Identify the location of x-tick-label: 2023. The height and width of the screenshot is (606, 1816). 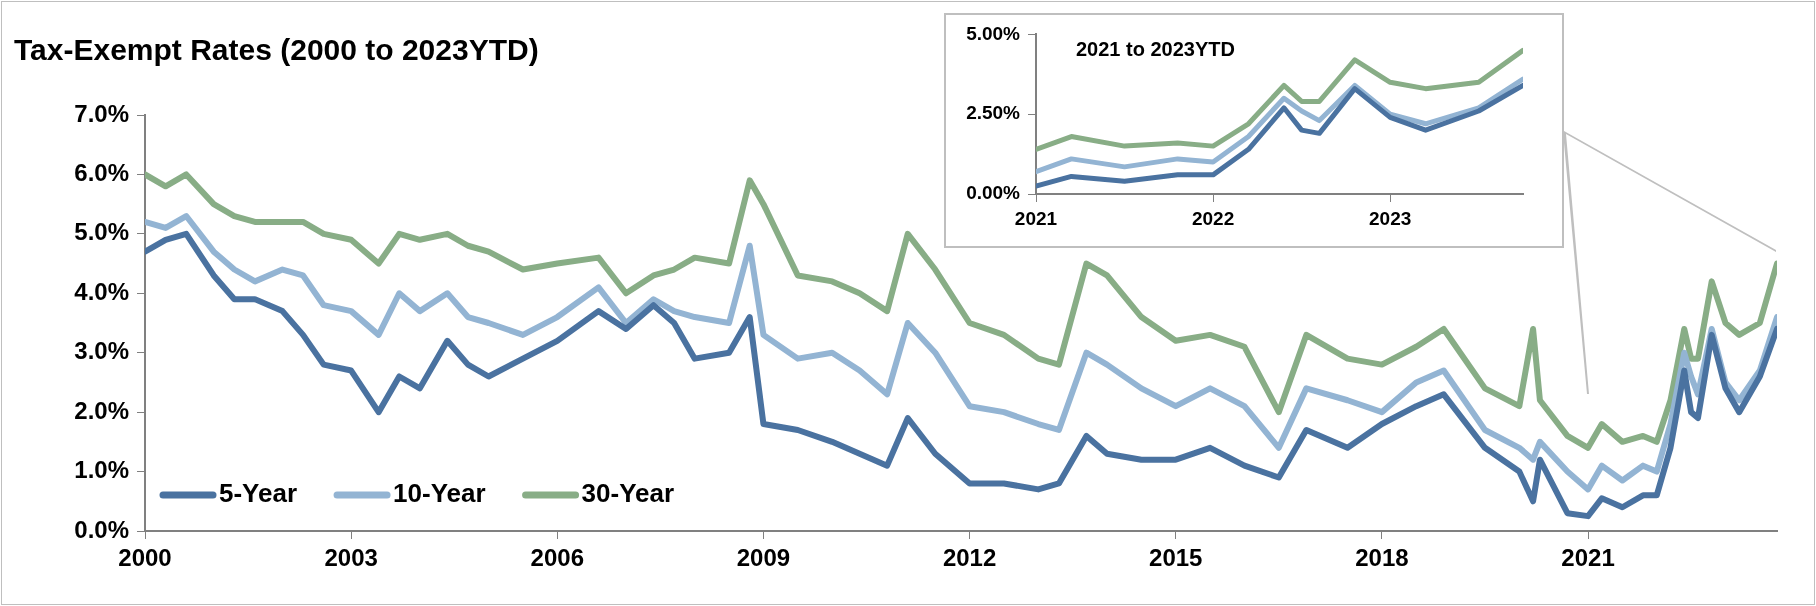
(1390, 218).